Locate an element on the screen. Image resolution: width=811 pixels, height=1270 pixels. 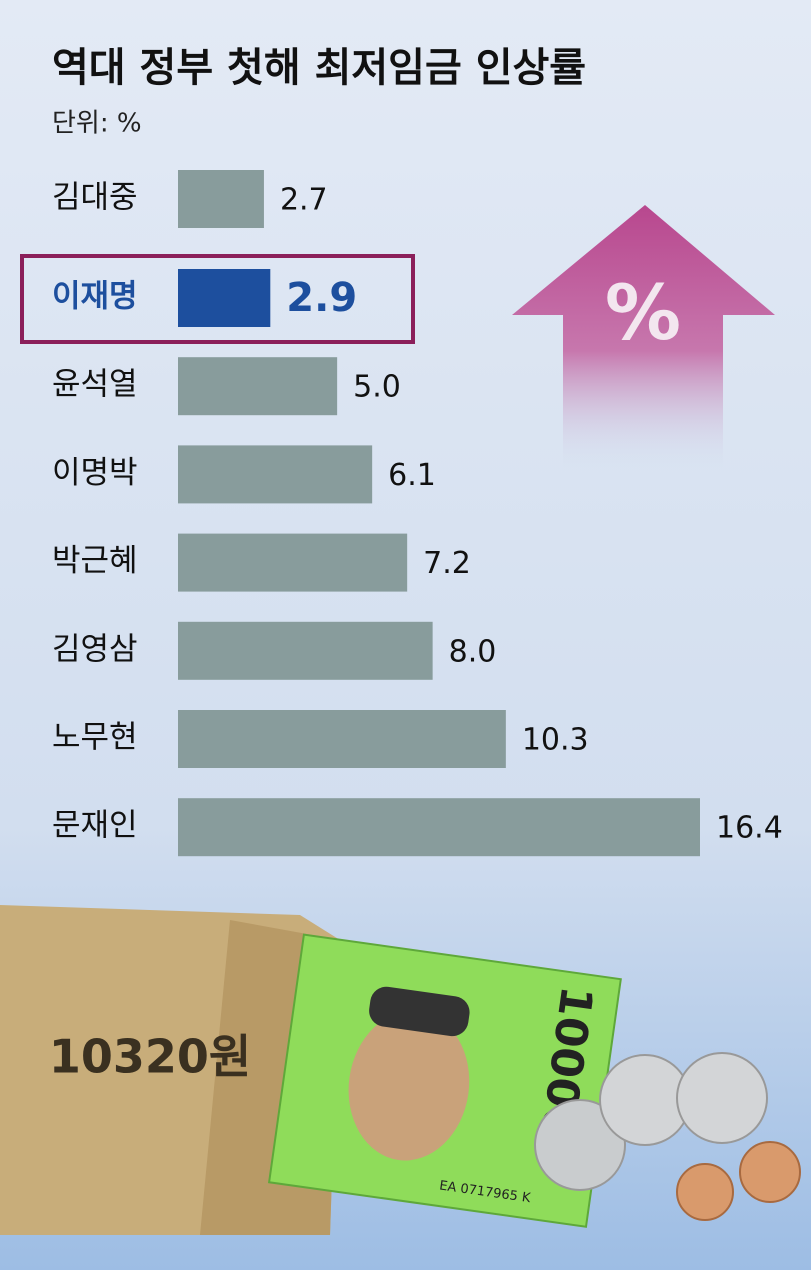
category-label: 김대중 is located at coordinates (95, 198).